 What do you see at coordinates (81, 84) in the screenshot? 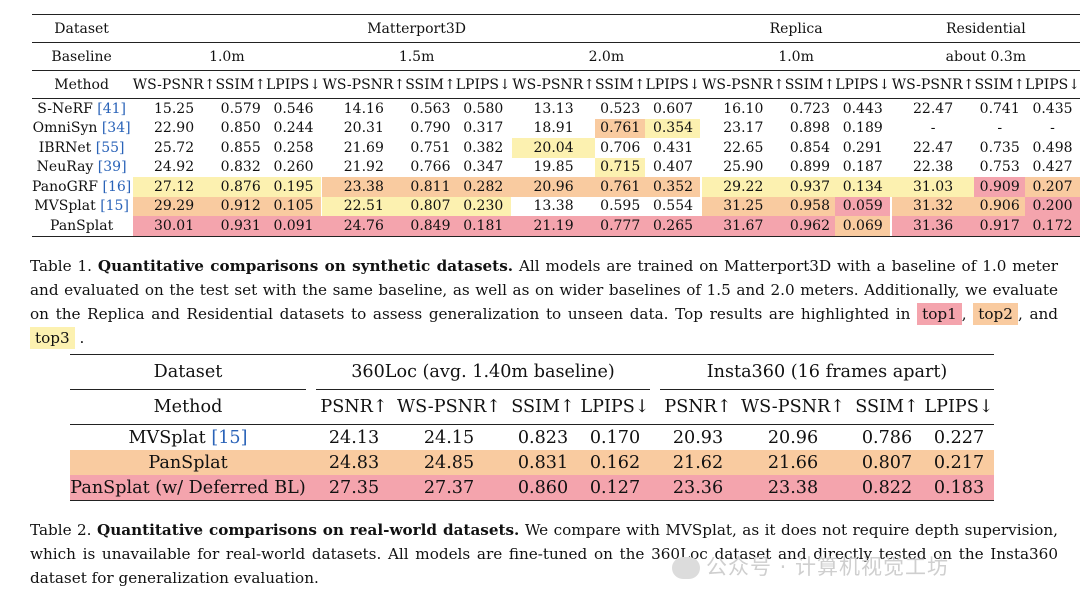
I see `t1-header-method: Method` at bounding box center [81, 84].